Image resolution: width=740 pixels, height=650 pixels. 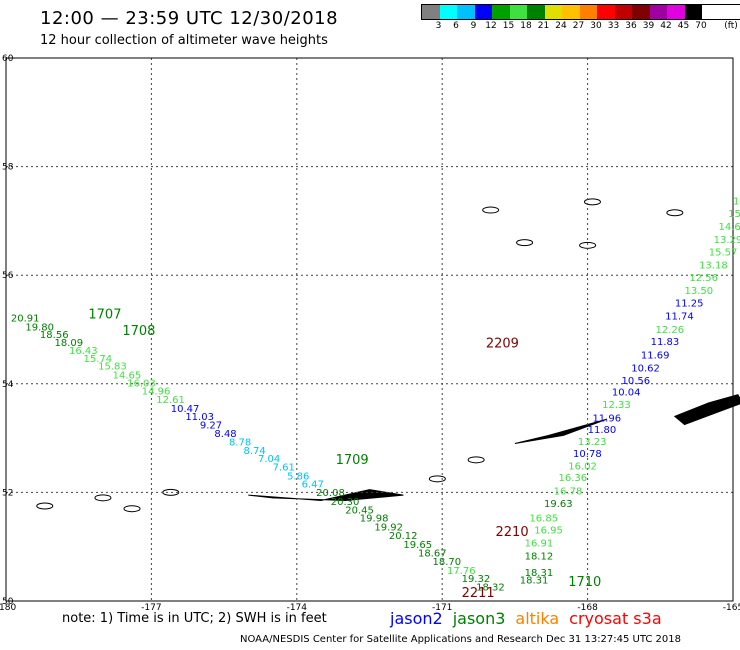 I want to click on wave-height-label: 16.02, so click(x=582, y=467).